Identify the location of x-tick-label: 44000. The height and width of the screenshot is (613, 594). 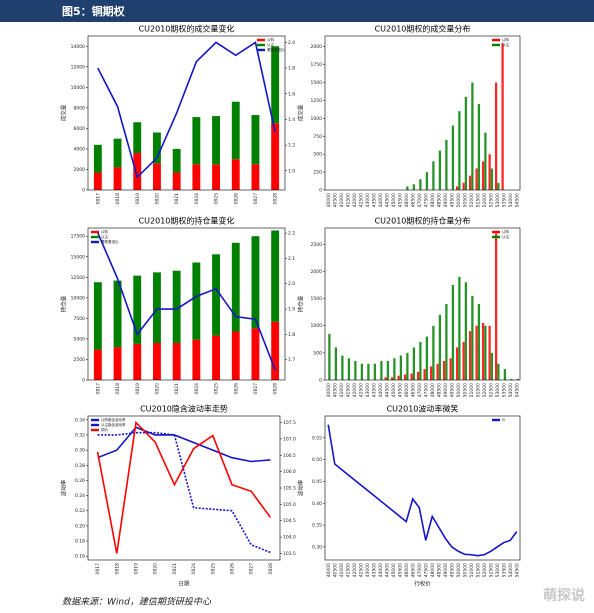
(381, 390).